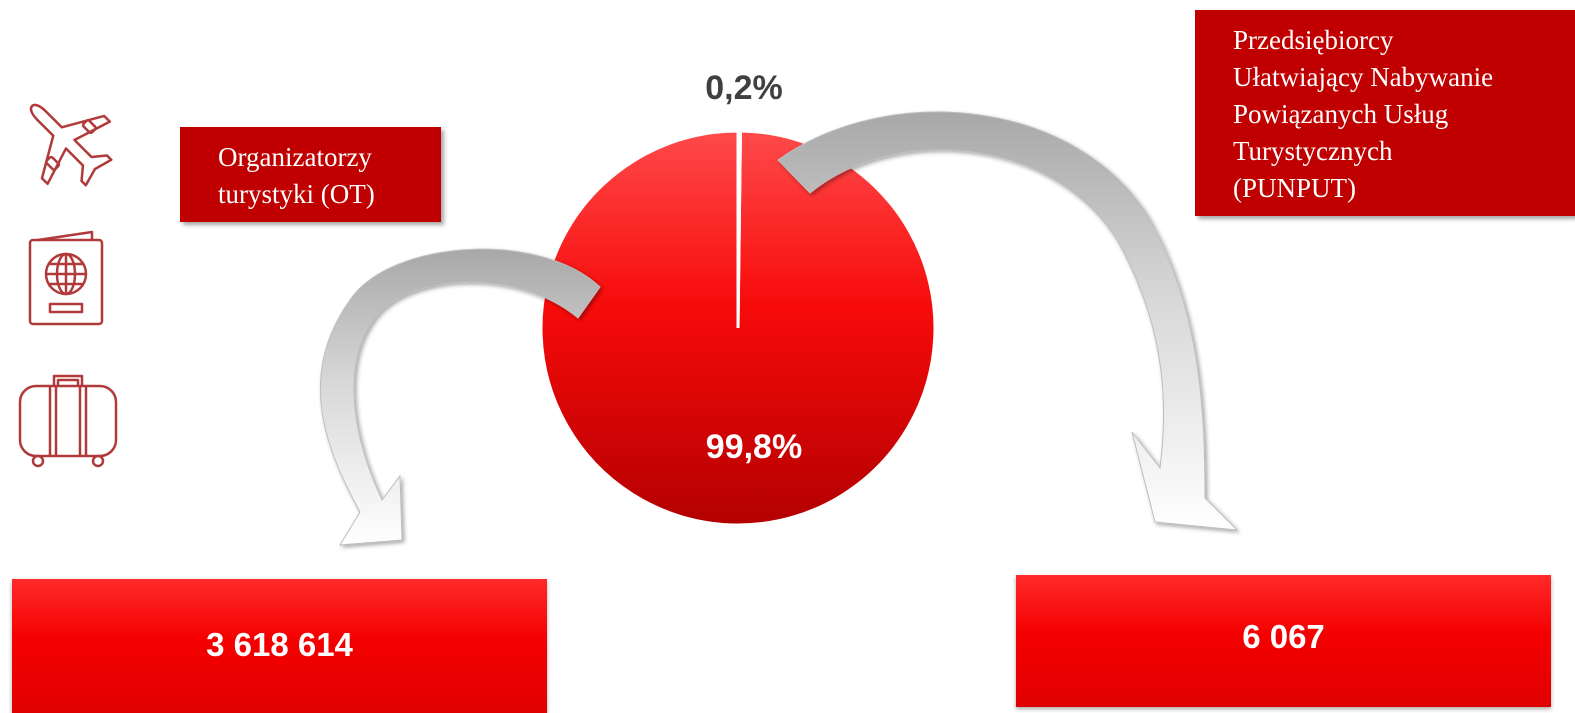 The image size is (1575, 713). What do you see at coordinates (295, 157) in the screenshot?
I see `ot-label-line: Organizatorzy` at bounding box center [295, 157].